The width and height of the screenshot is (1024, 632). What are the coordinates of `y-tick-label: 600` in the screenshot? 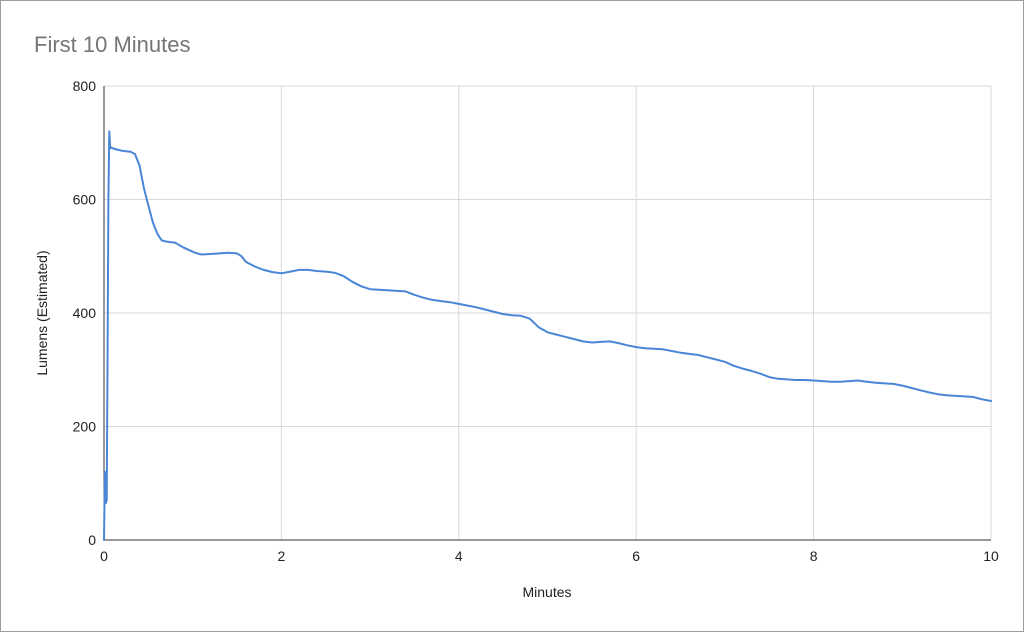 It's located at (85, 200).